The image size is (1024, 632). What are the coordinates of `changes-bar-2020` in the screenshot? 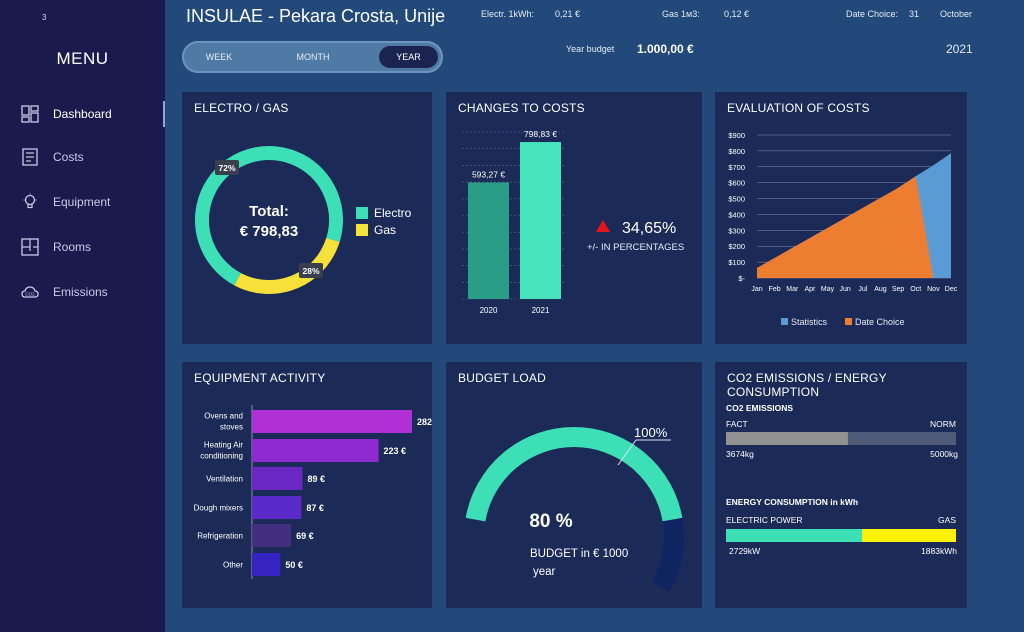 It's located at (488, 240).